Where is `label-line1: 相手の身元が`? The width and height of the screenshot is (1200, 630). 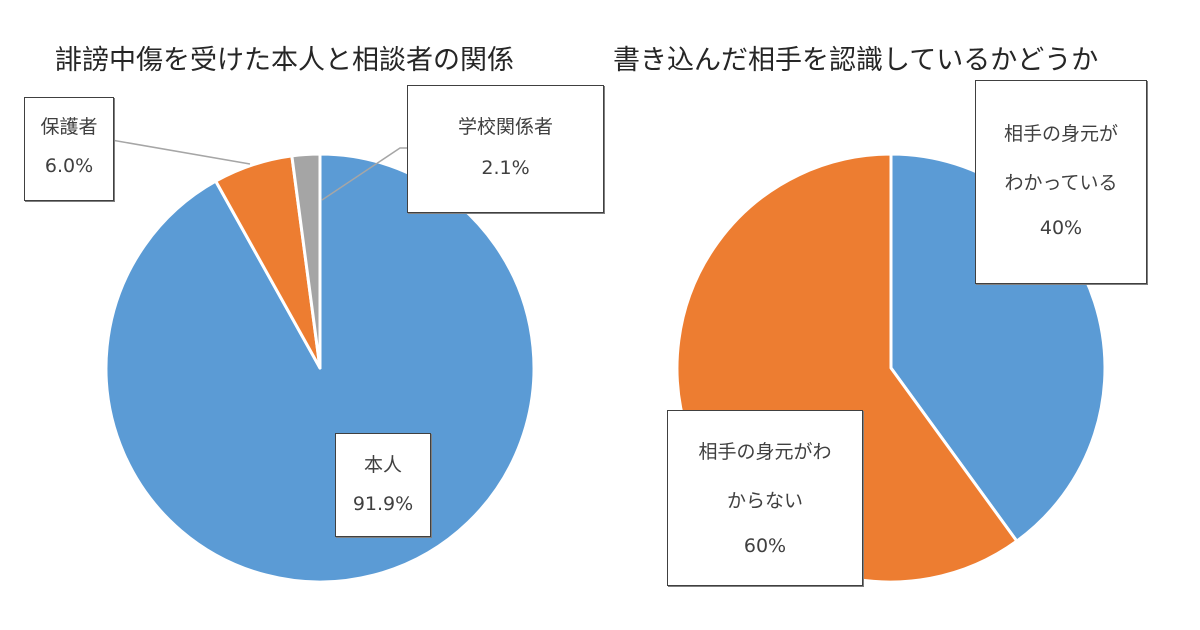 label-line1: 相手の身元が is located at coordinates (1060, 134).